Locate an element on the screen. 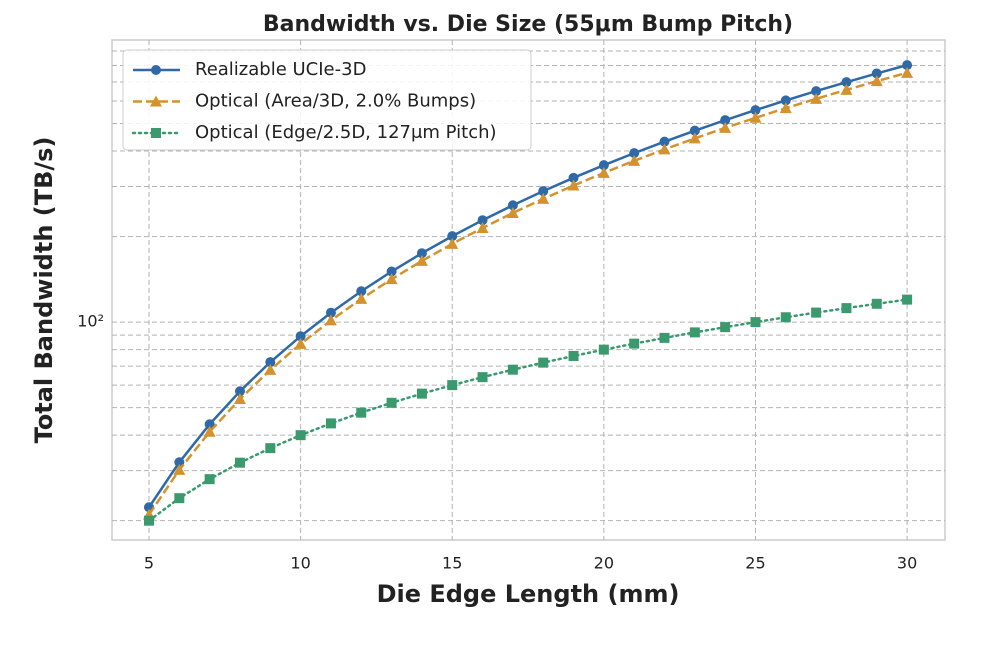 This screenshot has width=988, height=645. x-tick-label: 10 is located at coordinates (300, 563).